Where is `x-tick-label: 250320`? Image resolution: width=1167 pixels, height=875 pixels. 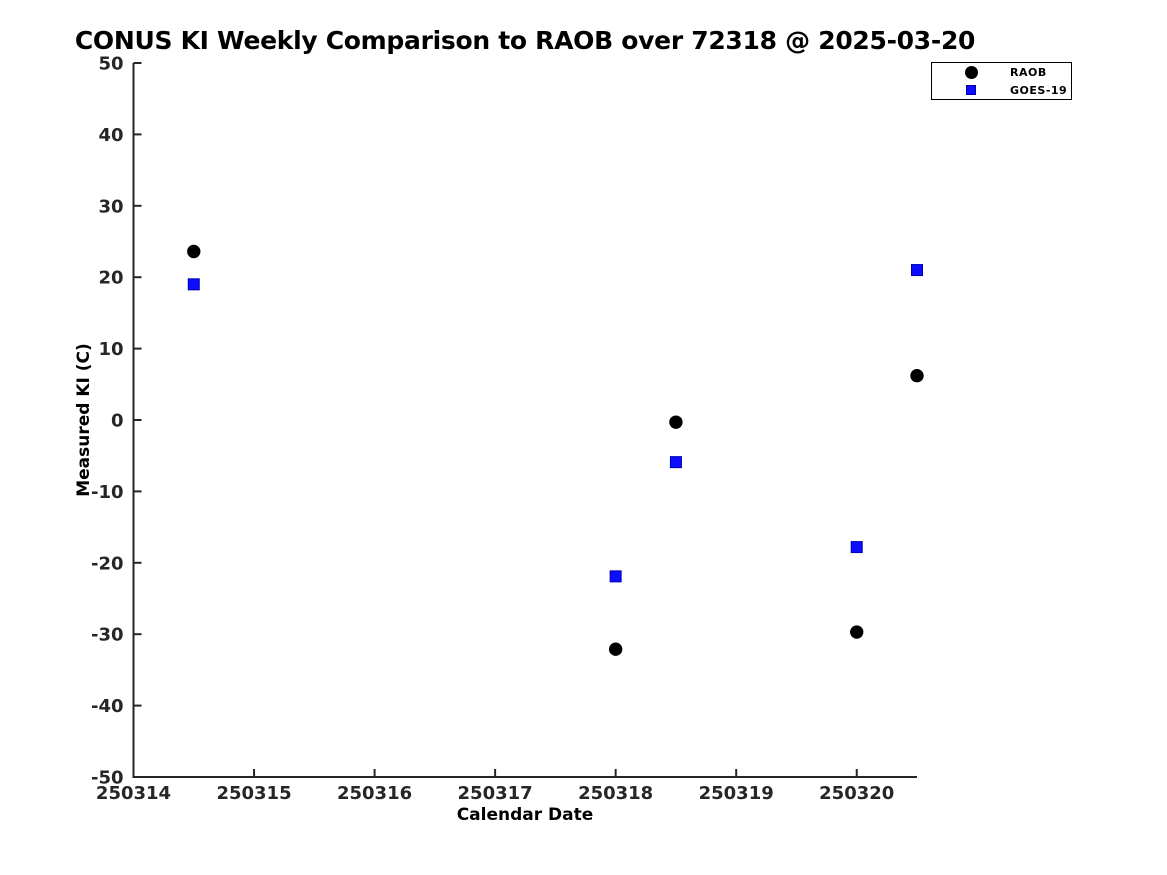
x-tick-label: 250320 is located at coordinates (856, 793).